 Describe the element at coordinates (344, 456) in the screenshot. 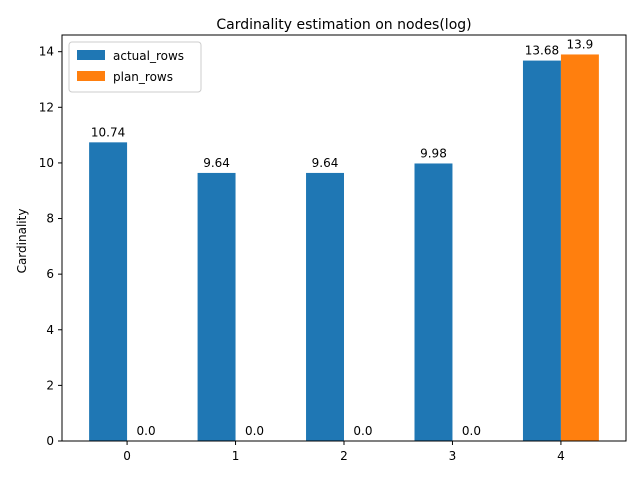

I see `x-tick-label-2: 2` at that location.